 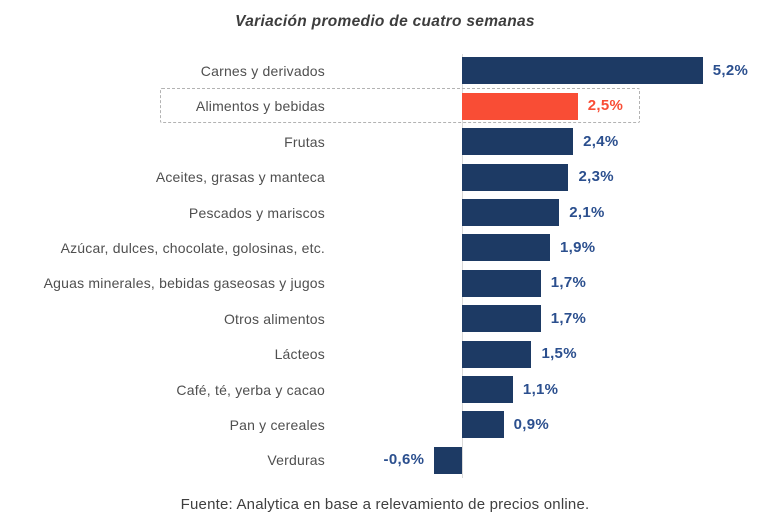 What do you see at coordinates (385, 424) in the screenshot?
I see `bar-row: Pan y cereales 0,9%` at bounding box center [385, 424].